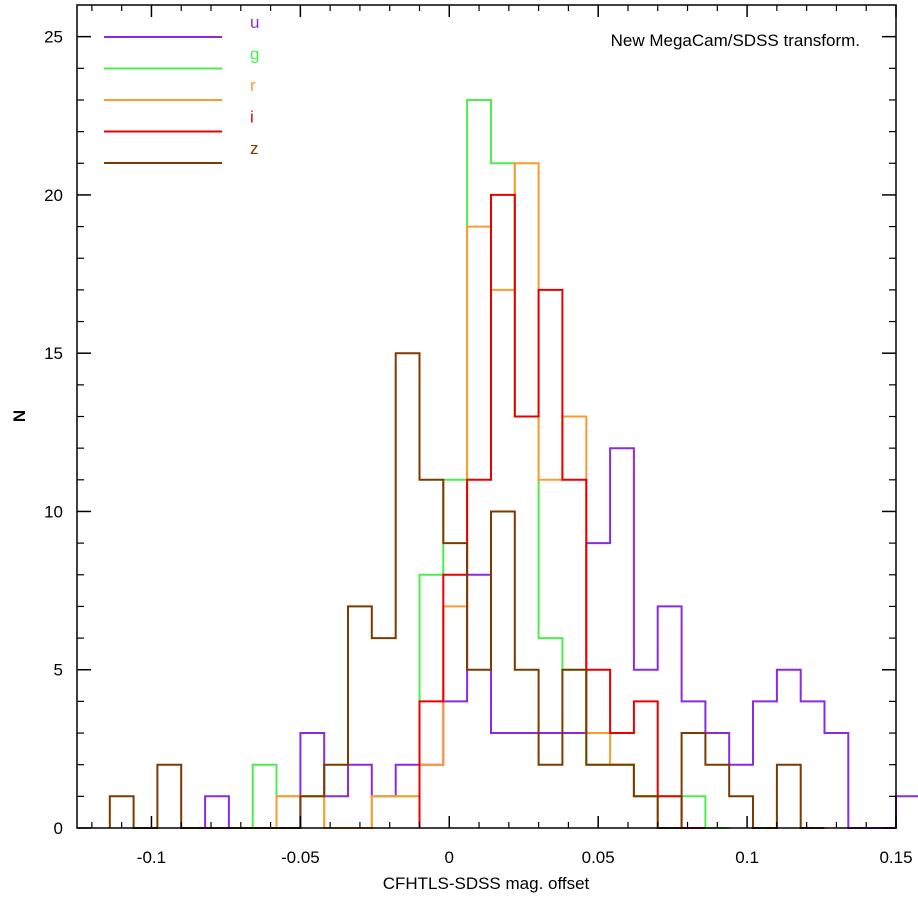 This screenshot has width=918, height=905. What do you see at coordinates (19, 416) in the screenshot?
I see `y-axis-title: N` at bounding box center [19, 416].